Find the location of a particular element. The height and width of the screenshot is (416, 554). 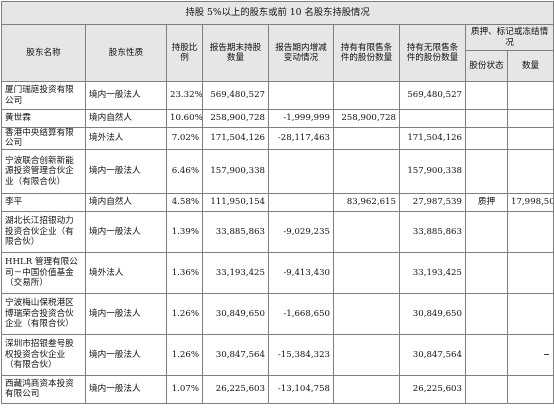

cell-name: 湖北长江招银动力投资合伙企业（有限合伙） is located at coordinates (43, 231).